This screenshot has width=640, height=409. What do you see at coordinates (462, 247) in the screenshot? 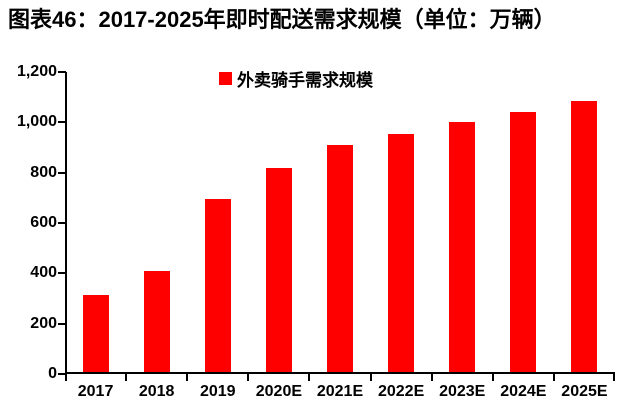
I see `bar-2023E` at bounding box center [462, 247].